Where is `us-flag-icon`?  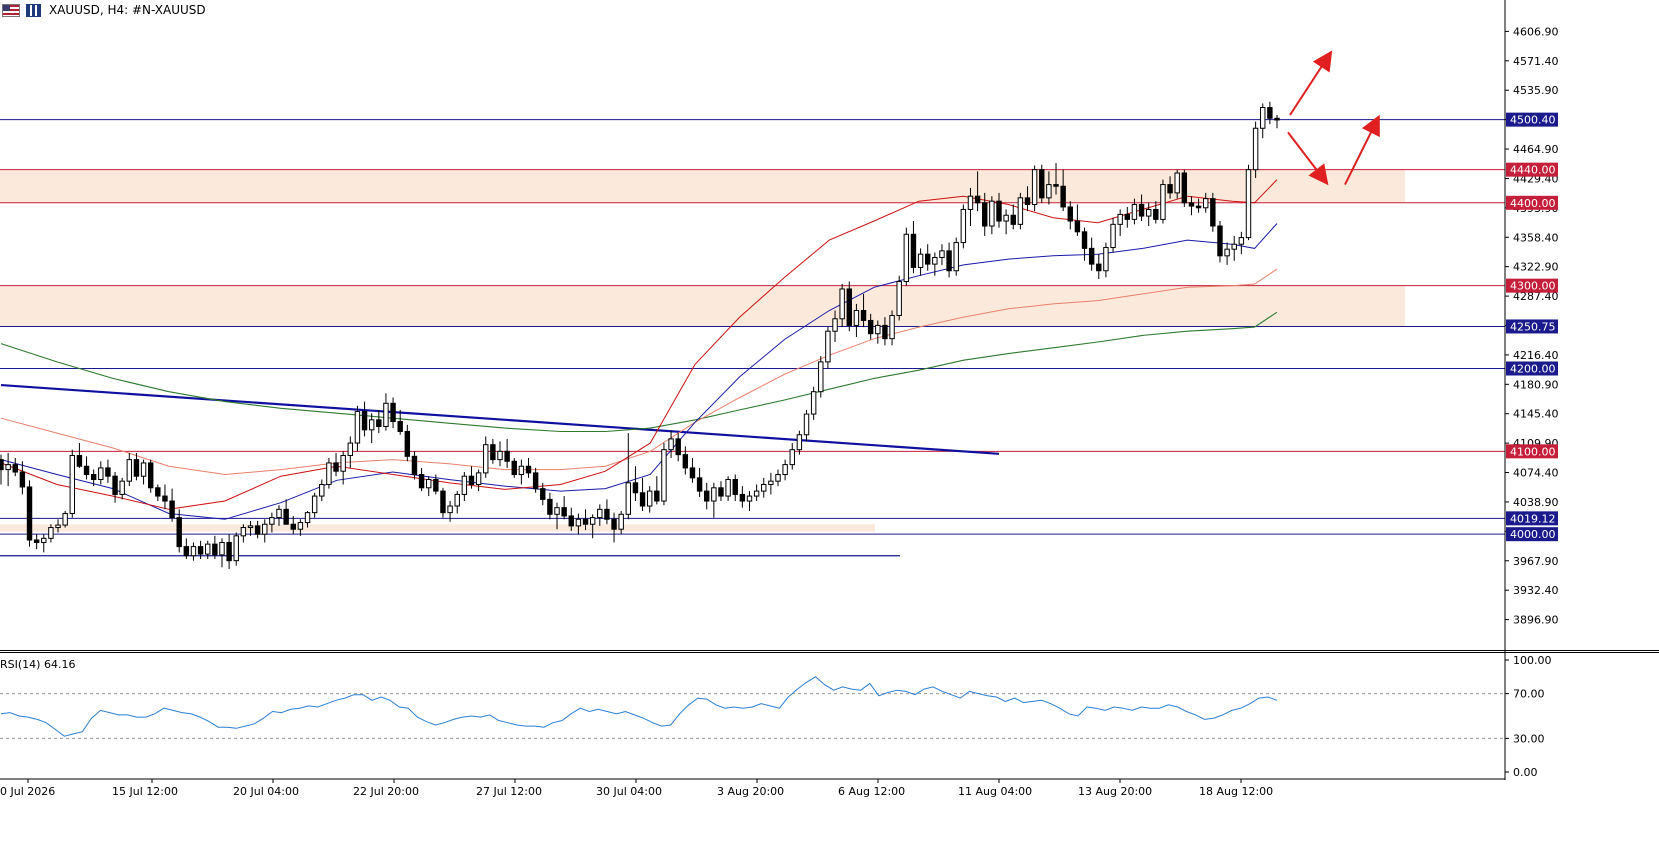 us-flag-icon is located at coordinates (11, 10).